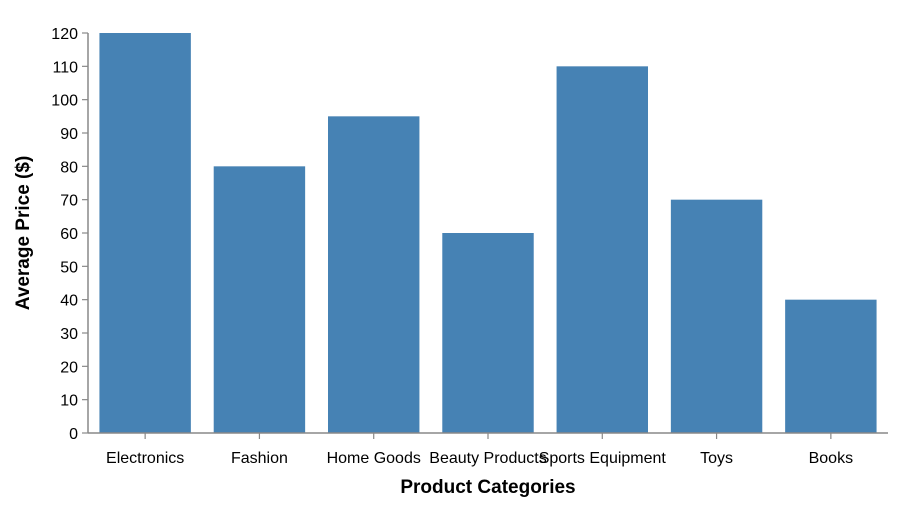 The height and width of the screenshot is (506, 898). I want to click on bar-beauty-products, so click(488, 333).